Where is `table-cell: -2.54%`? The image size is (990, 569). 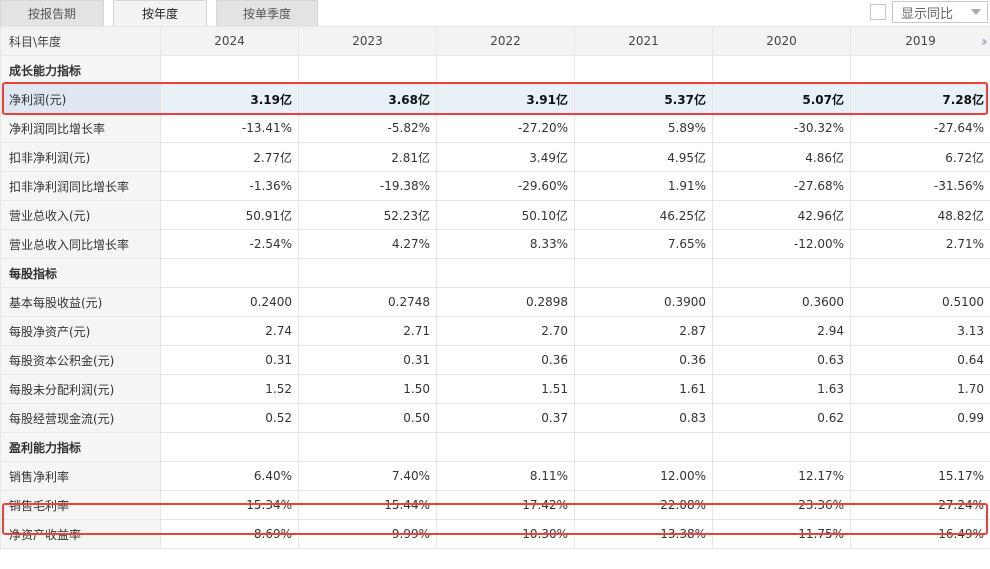 table-cell: -2.54% is located at coordinates (229, 244).